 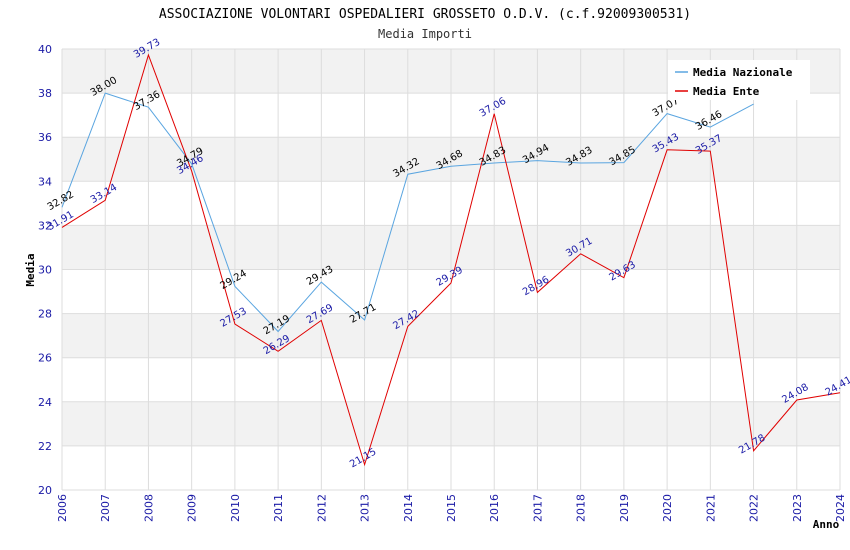 What do you see at coordinates (45, 358) in the screenshot?
I see `y-tick-label: 26` at bounding box center [45, 358].